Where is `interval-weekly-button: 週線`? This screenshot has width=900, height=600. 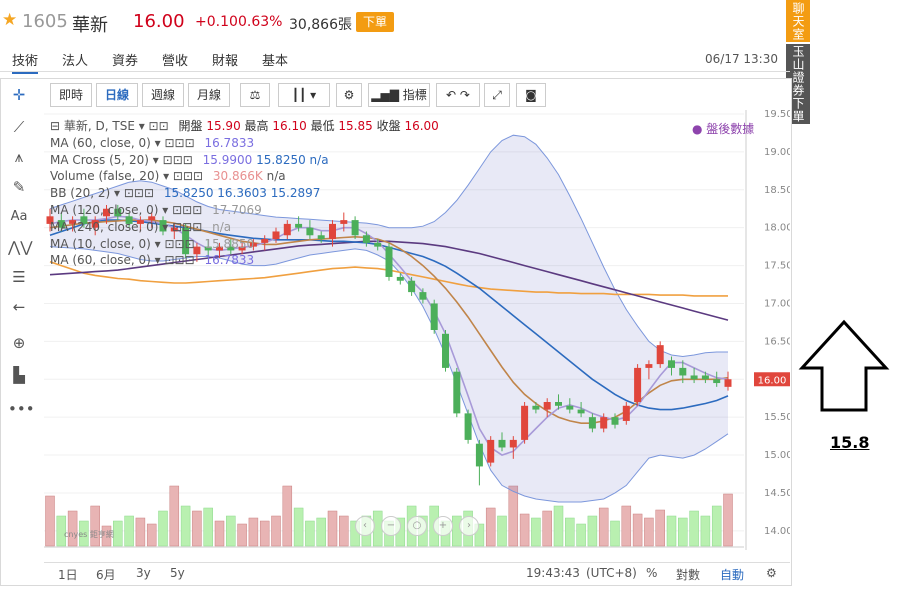 interval-weekly-button: 週線 is located at coordinates (163, 95).